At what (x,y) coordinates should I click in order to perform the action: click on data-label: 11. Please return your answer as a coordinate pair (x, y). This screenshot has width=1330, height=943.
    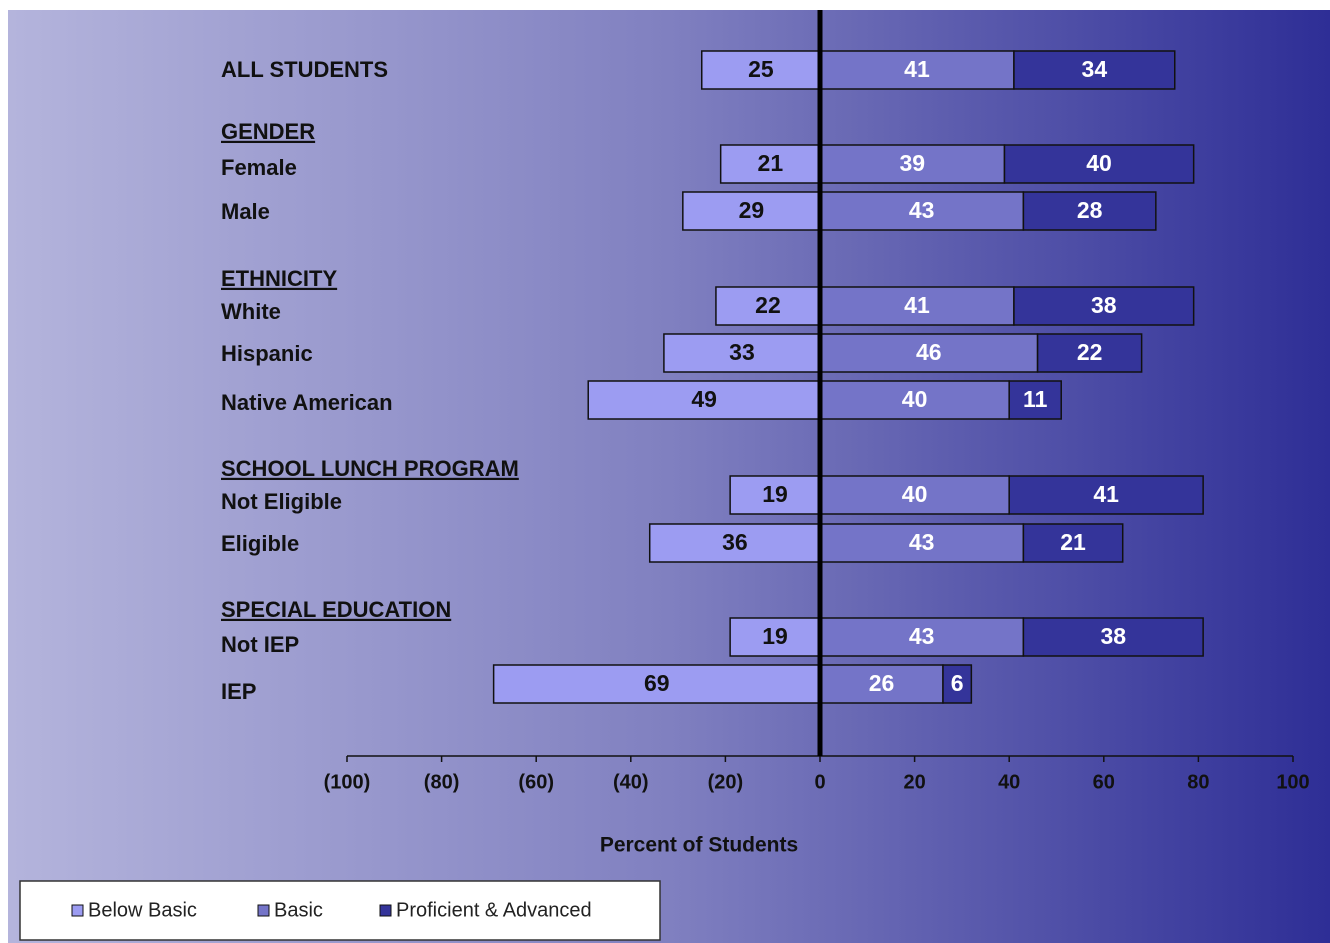
    Looking at the image, I should click on (1035, 399).